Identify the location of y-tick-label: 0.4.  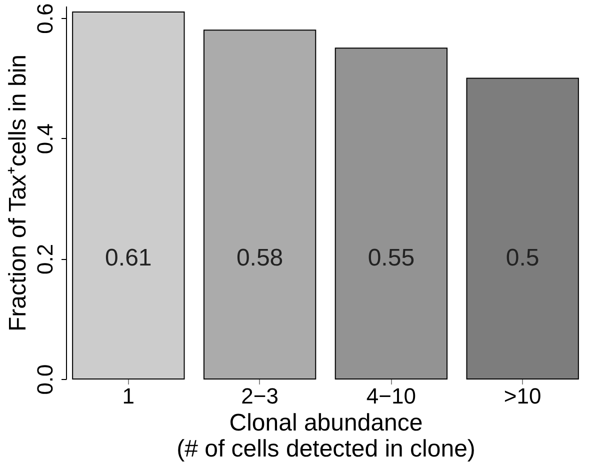
(45, 139).